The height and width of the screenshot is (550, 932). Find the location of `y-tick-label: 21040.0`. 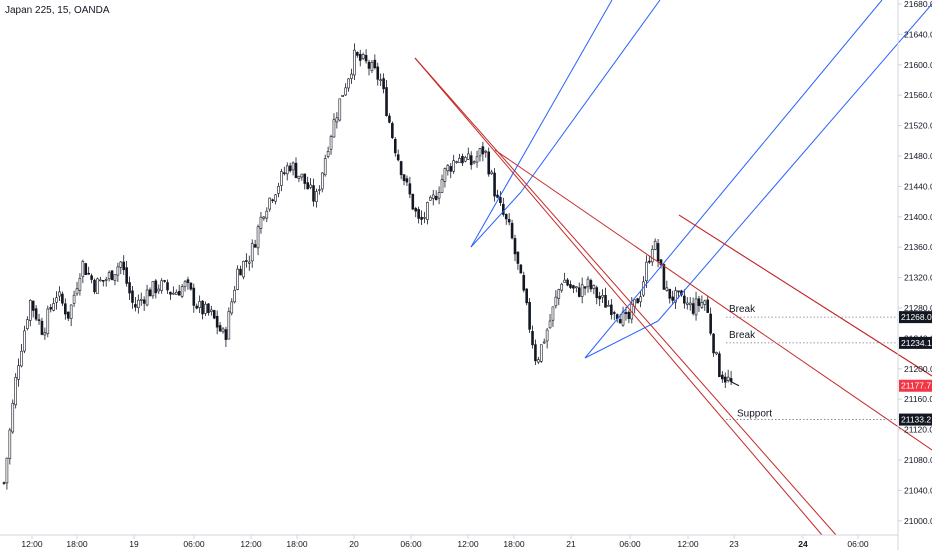

y-tick-label: 21040.0 is located at coordinates (918, 490).